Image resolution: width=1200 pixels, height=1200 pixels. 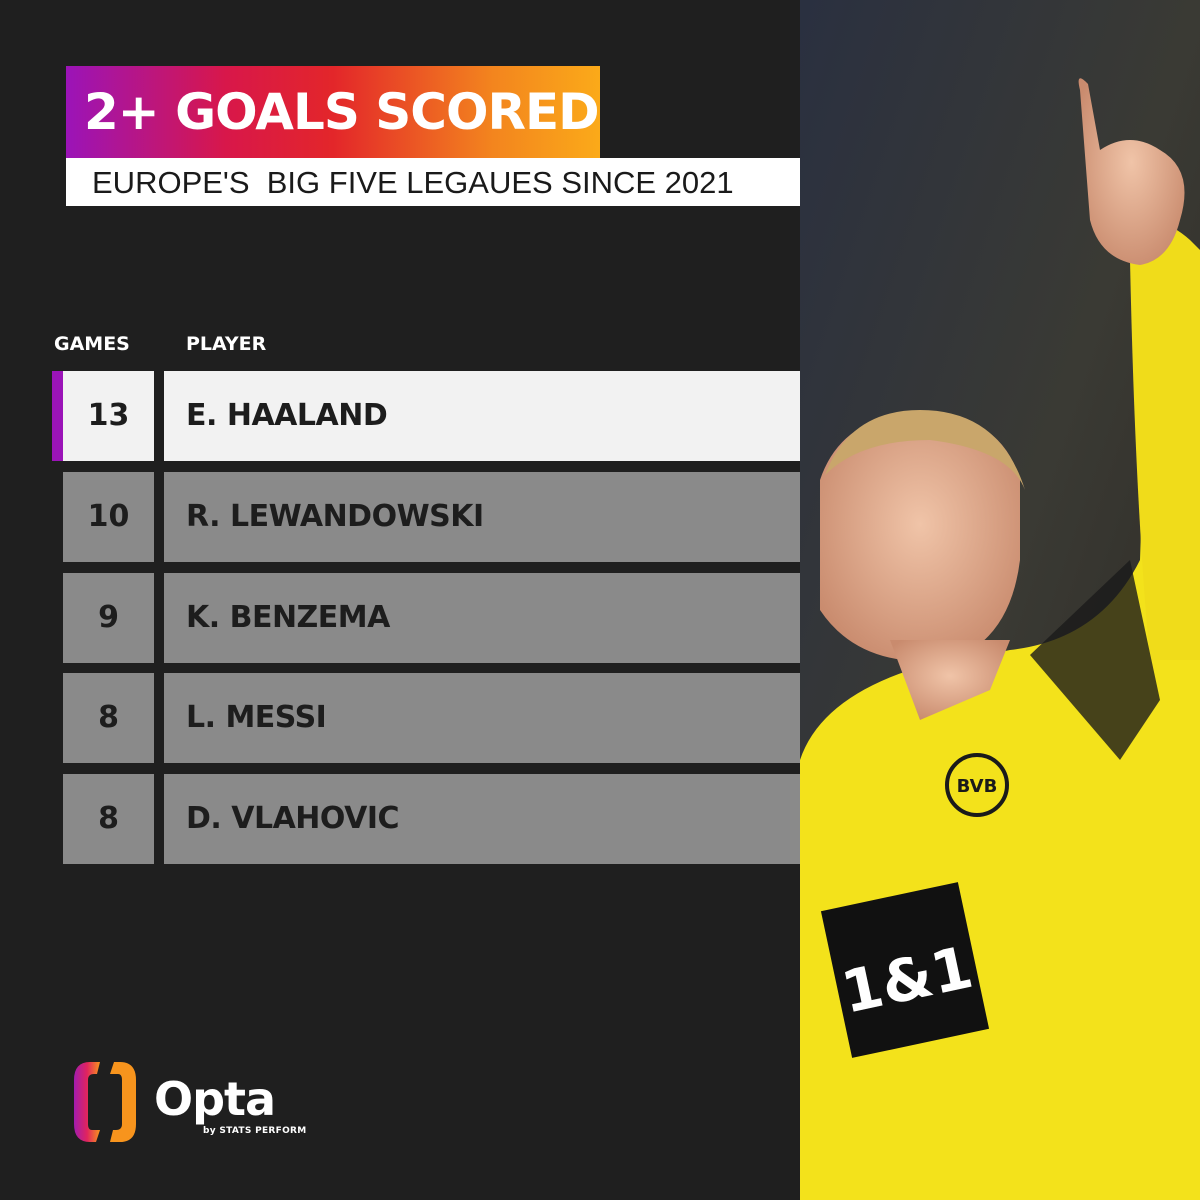 What do you see at coordinates (905, 970) in the screenshot?
I see `sponsor-logo: 1&1` at bounding box center [905, 970].